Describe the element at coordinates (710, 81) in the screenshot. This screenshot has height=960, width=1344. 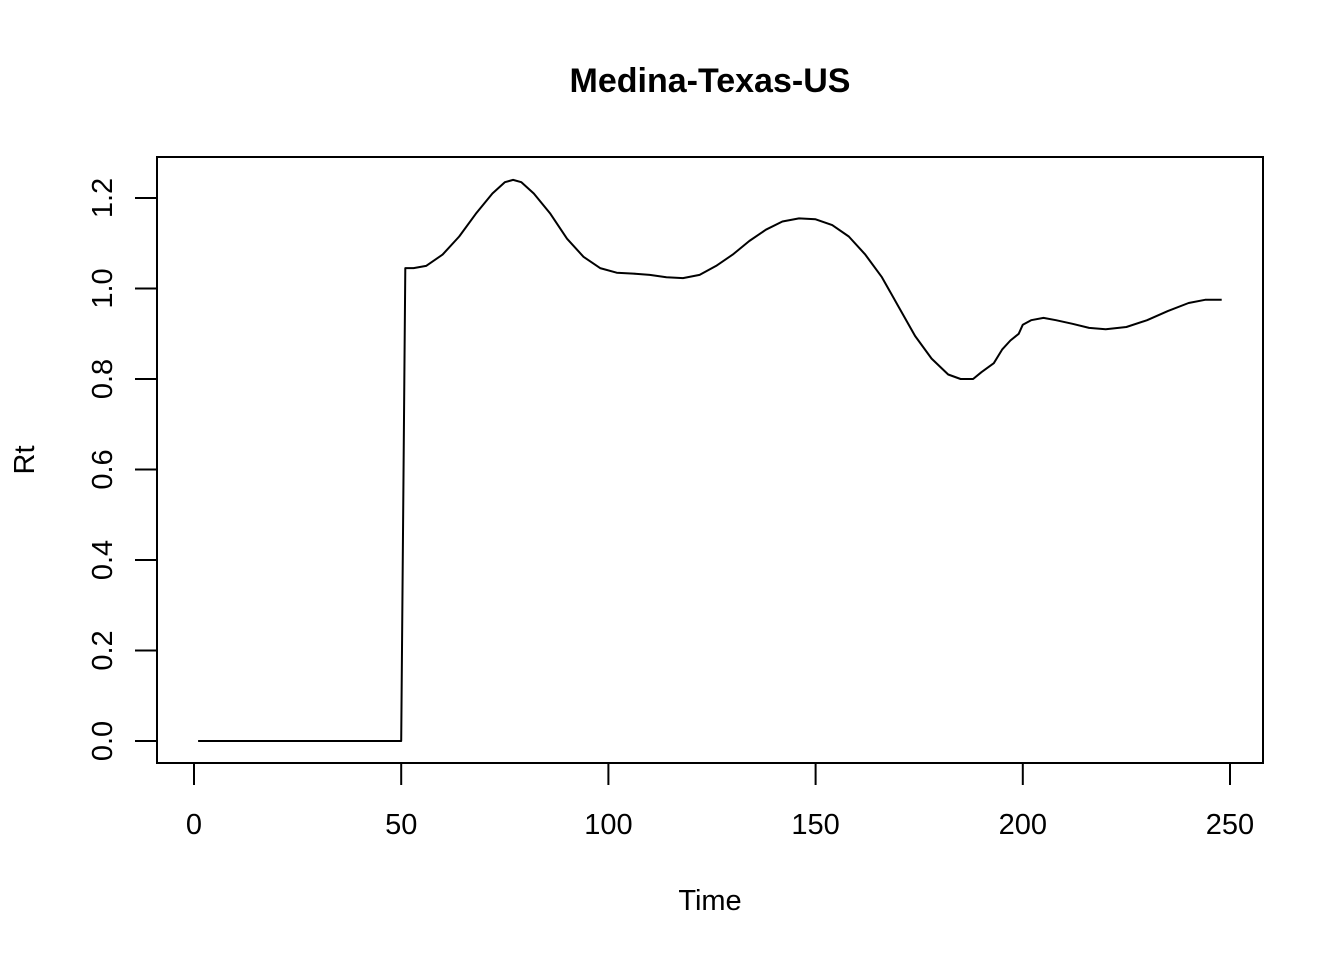
I see `chart-title: Medina-Texas-US` at that location.